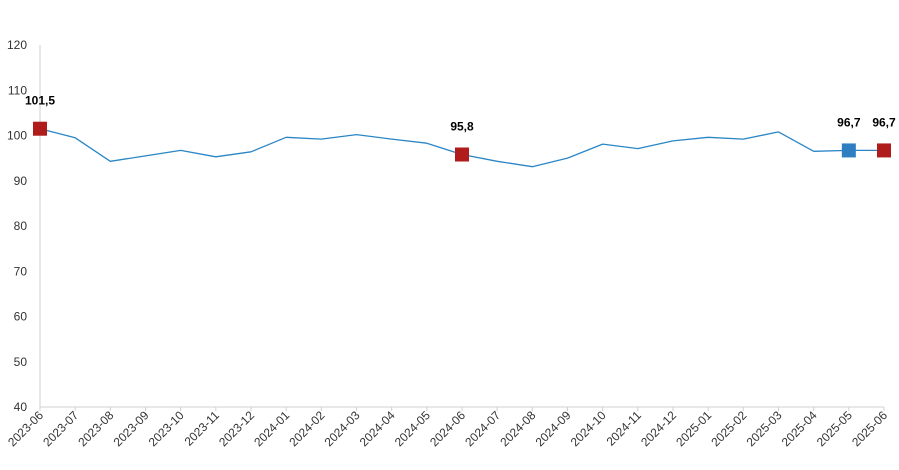 The image size is (899, 470). I want to click on y-tick-label: 90, so click(21, 181).